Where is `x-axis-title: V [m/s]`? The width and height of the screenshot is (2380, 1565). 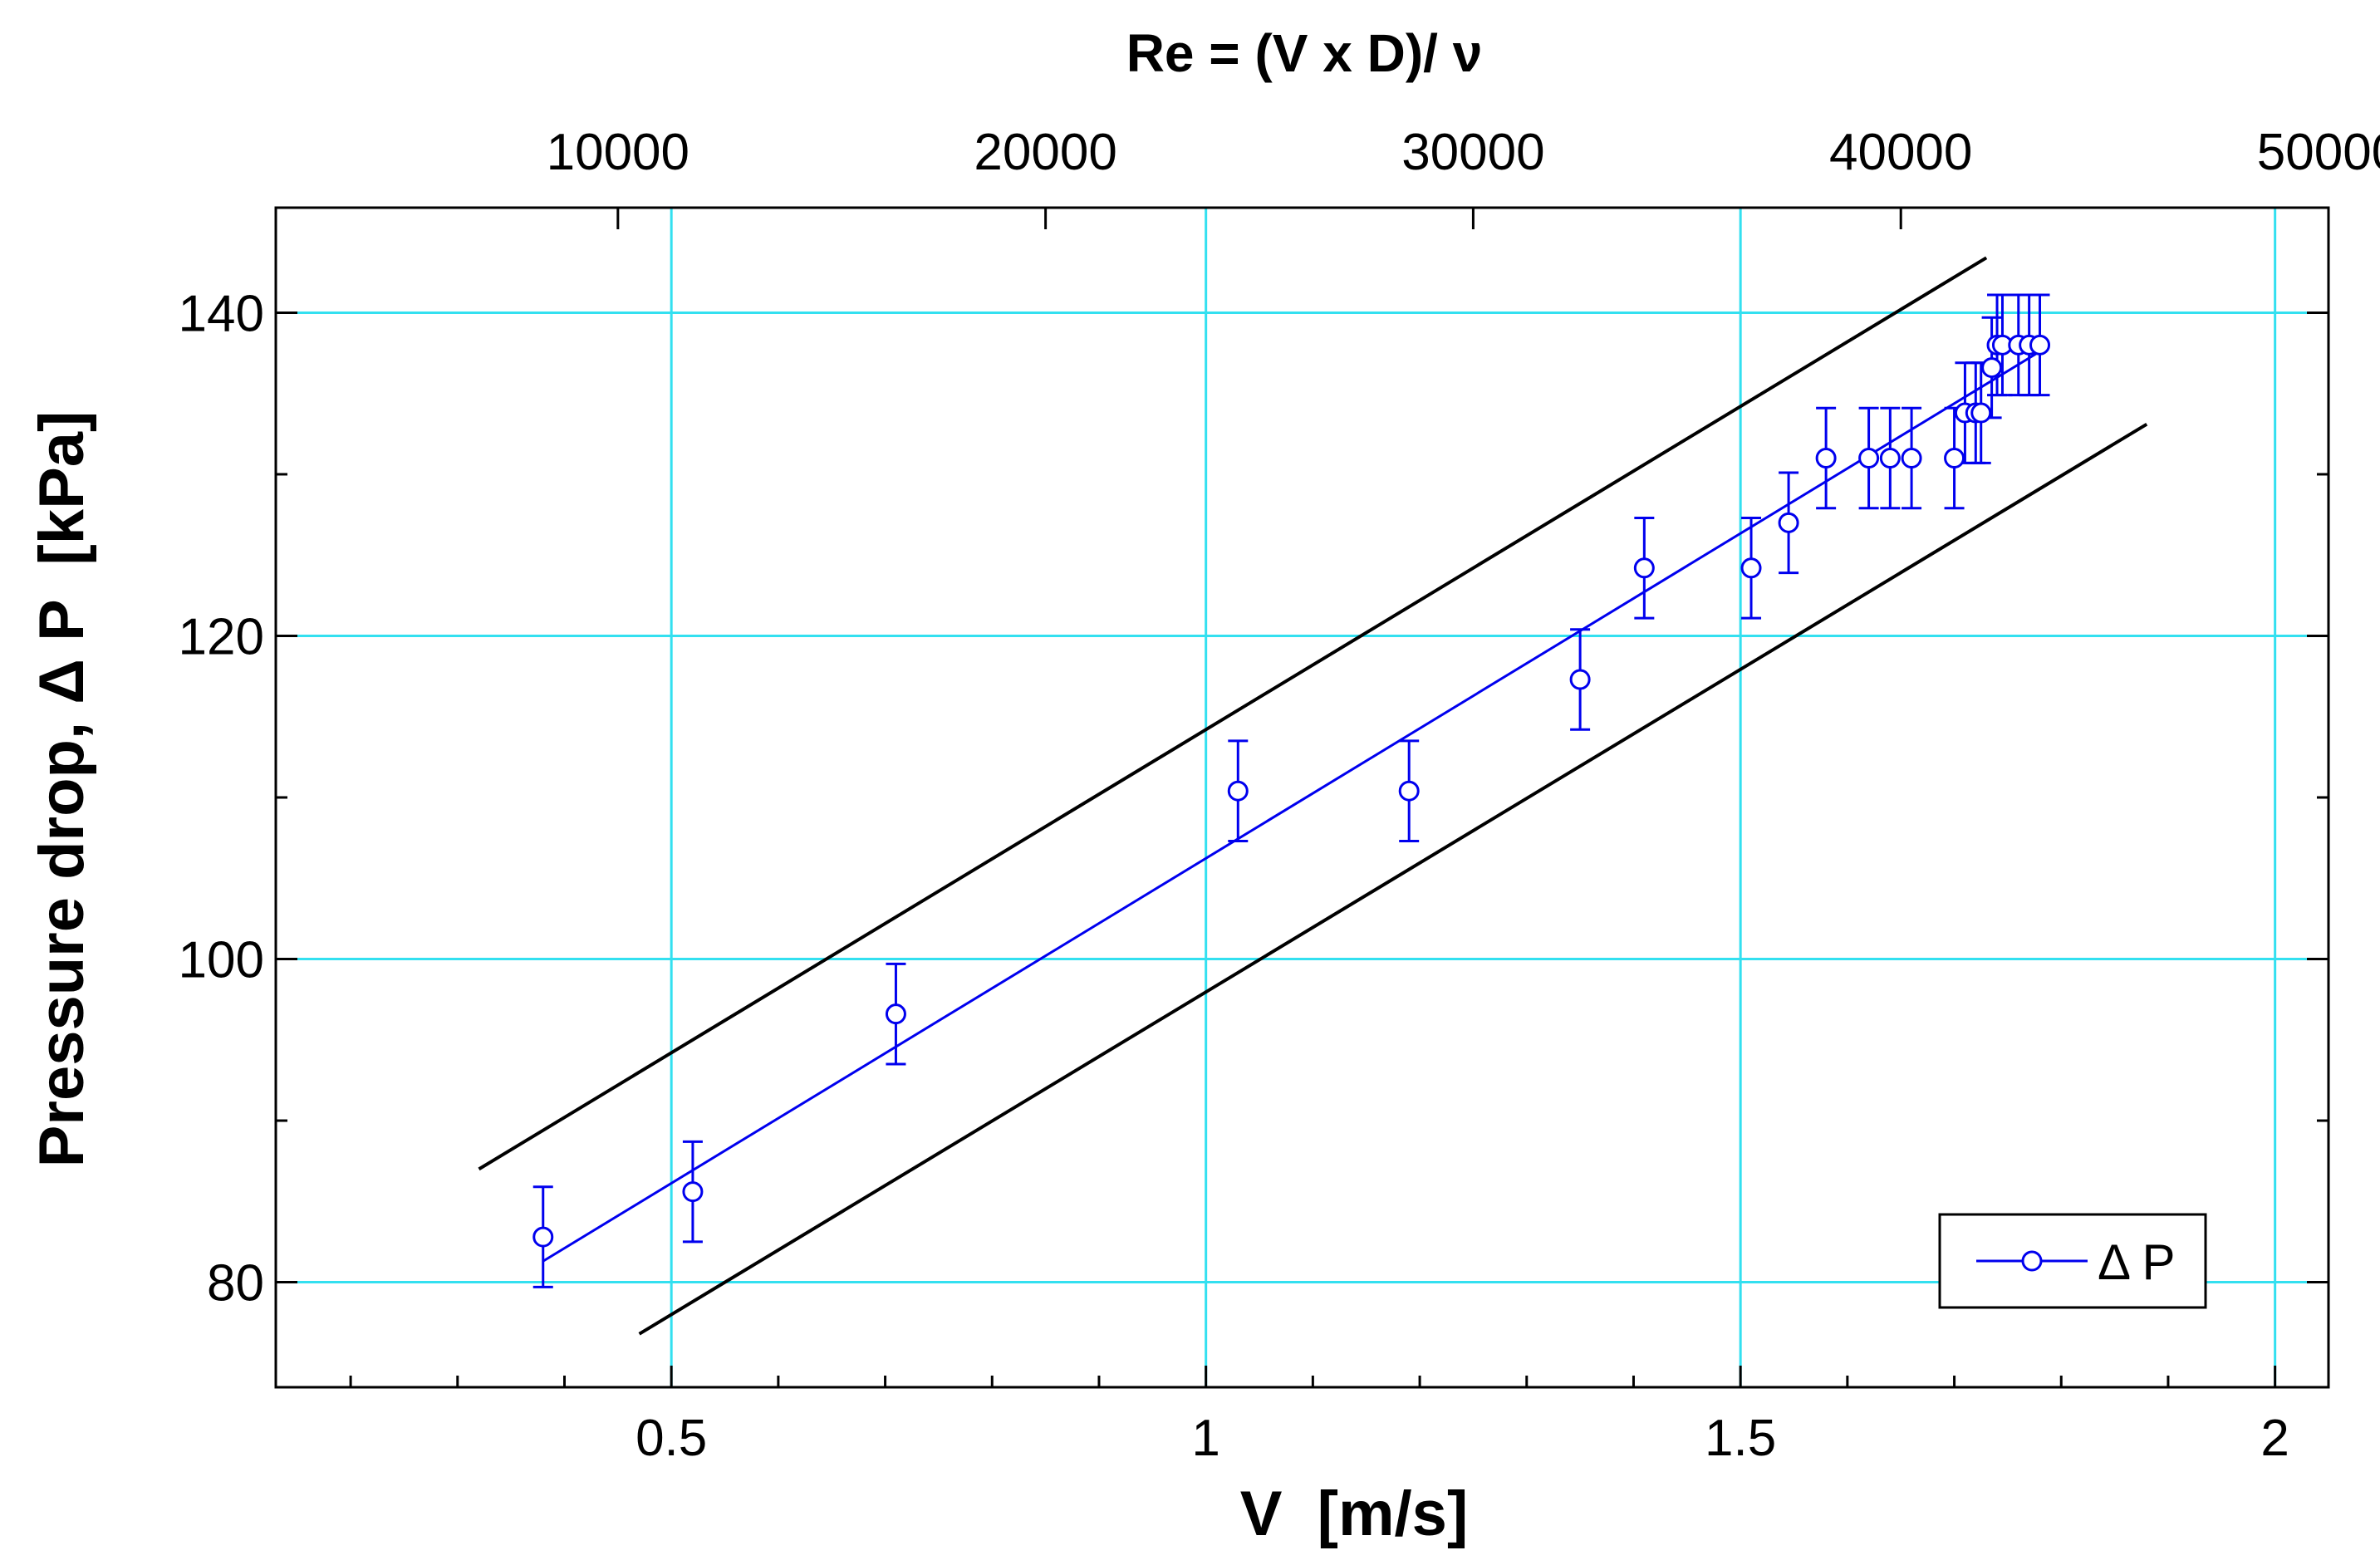 x-axis-title: V [m/s] is located at coordinates (1354, 1514).